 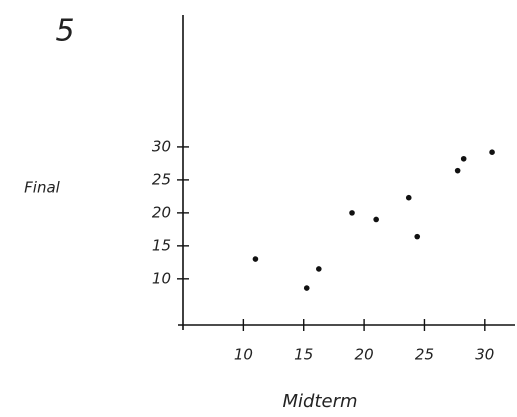 What do you see at coordinates (424, 355) in the screenshot?
I see `x-tick-label: 25` at bounding box center [424, 355].